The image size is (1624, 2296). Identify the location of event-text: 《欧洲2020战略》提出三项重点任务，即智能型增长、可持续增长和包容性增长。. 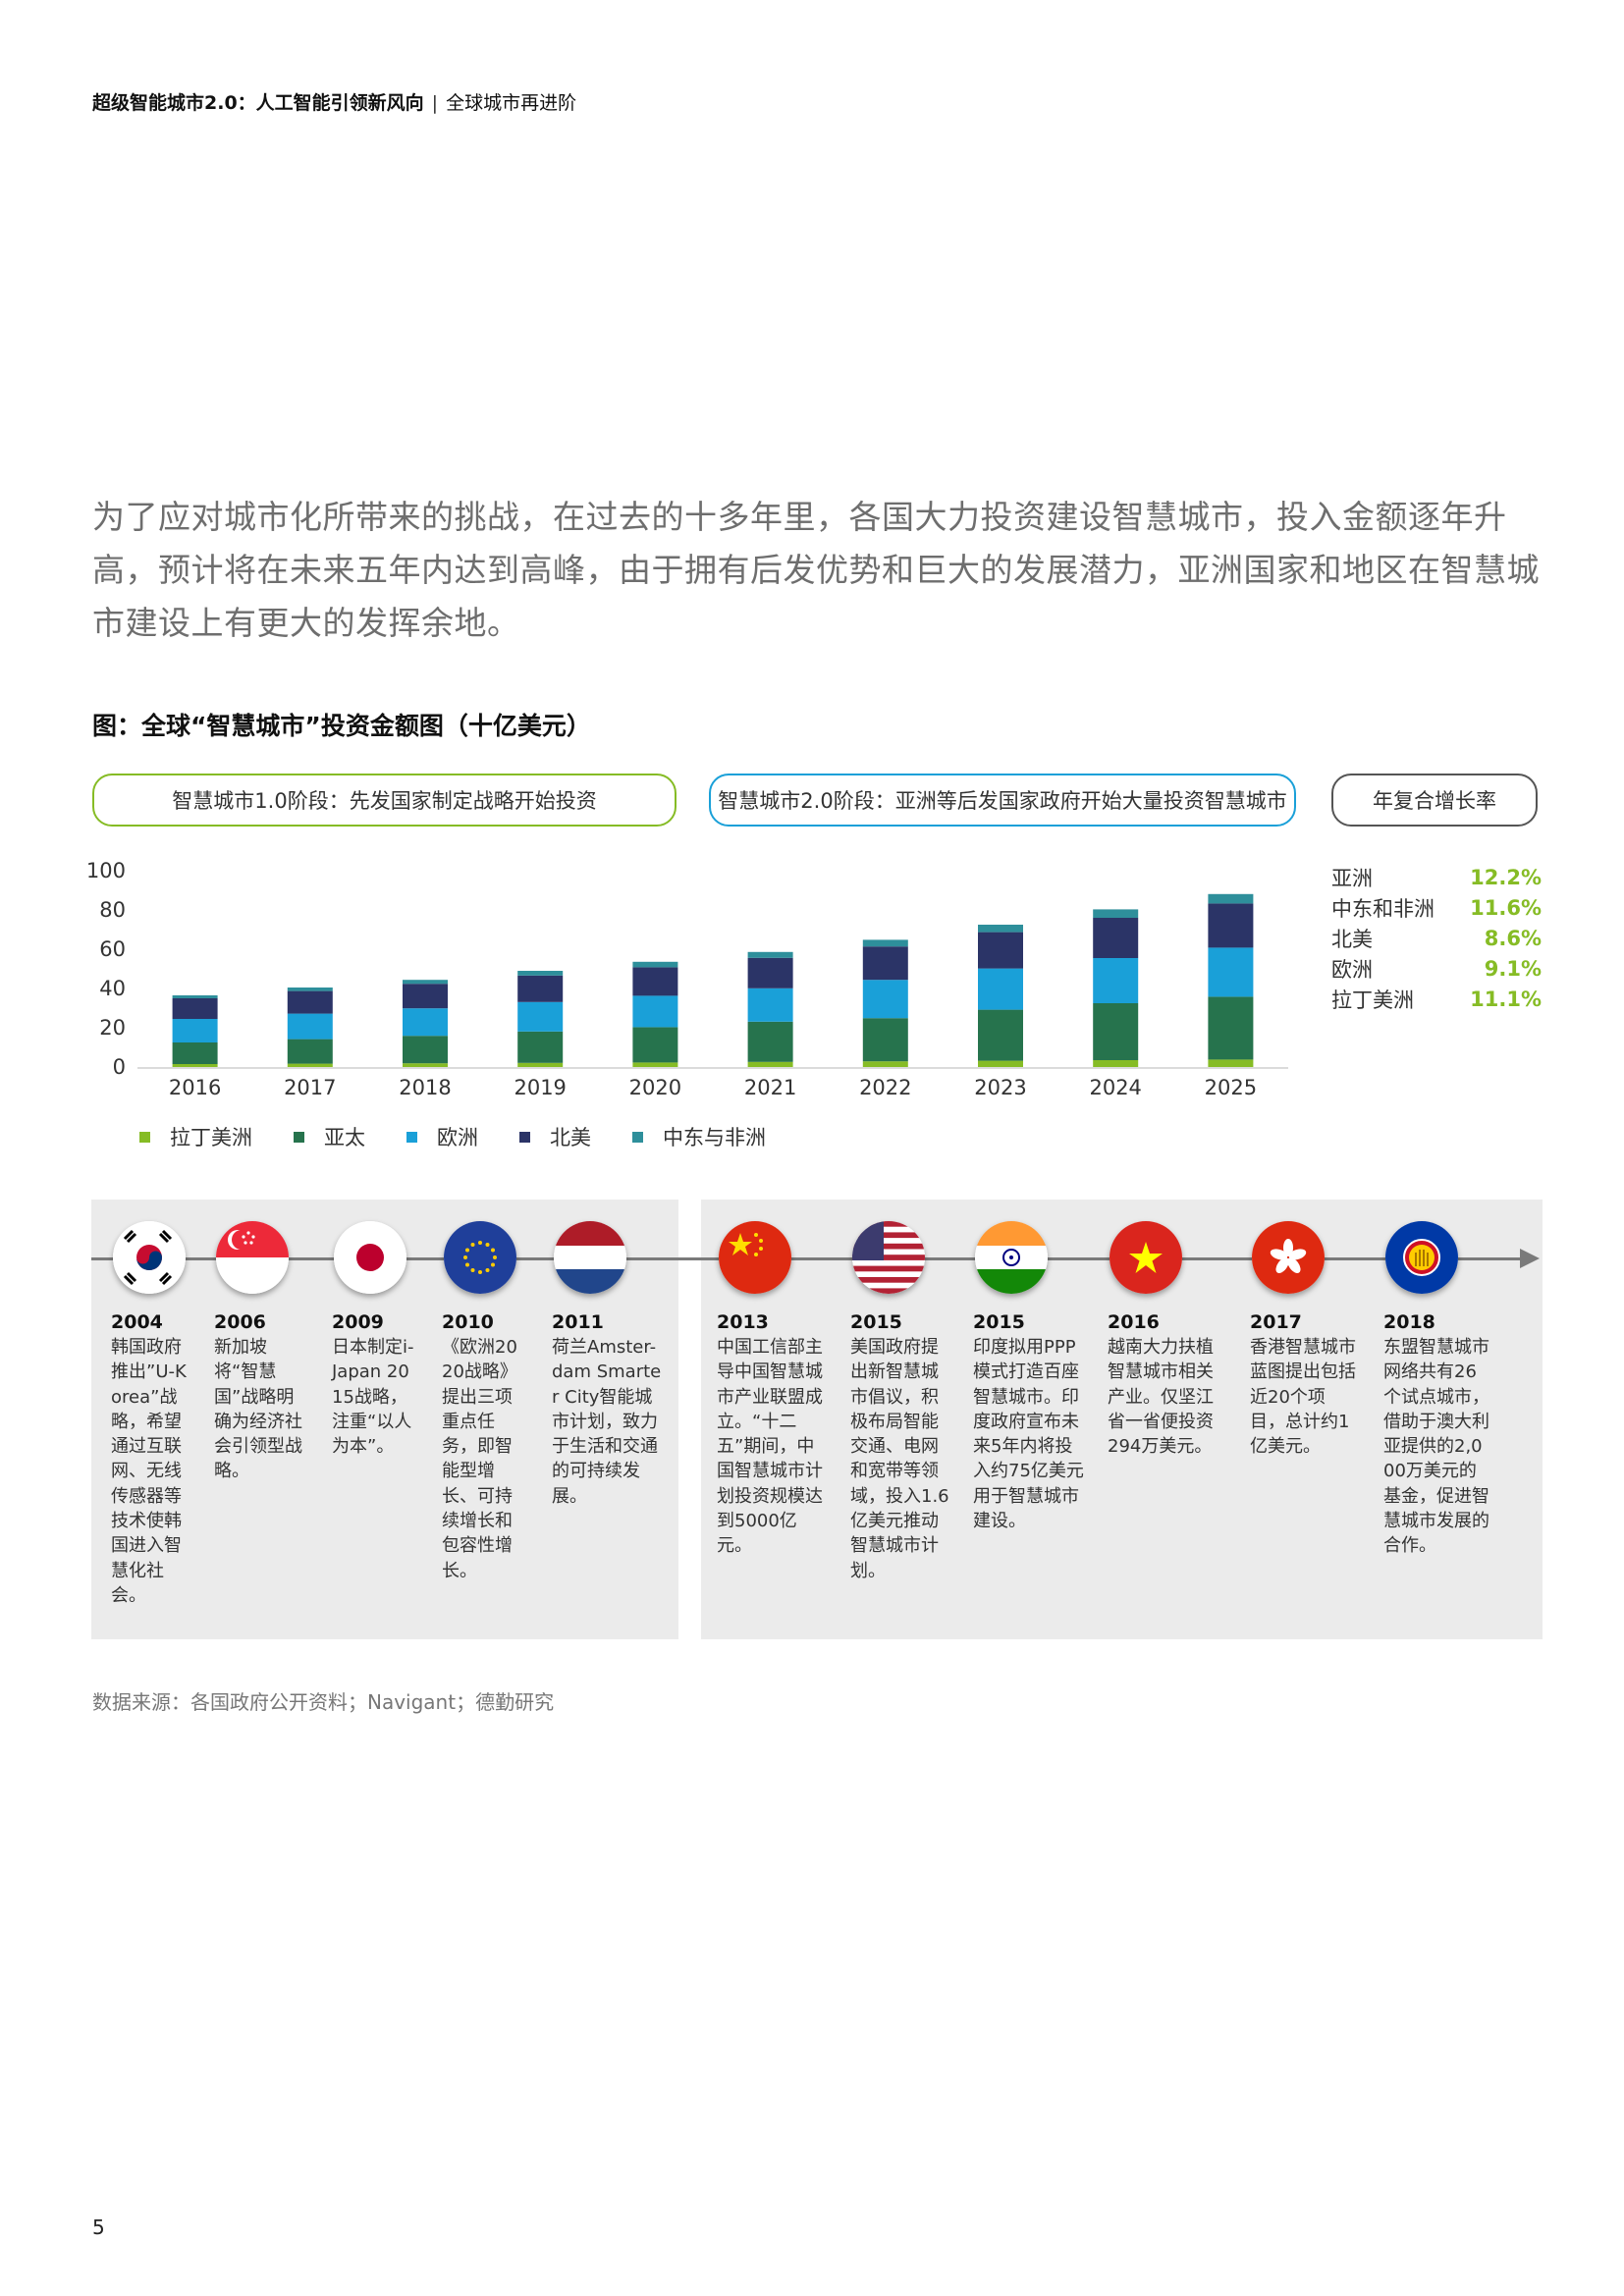
(479, 1459).